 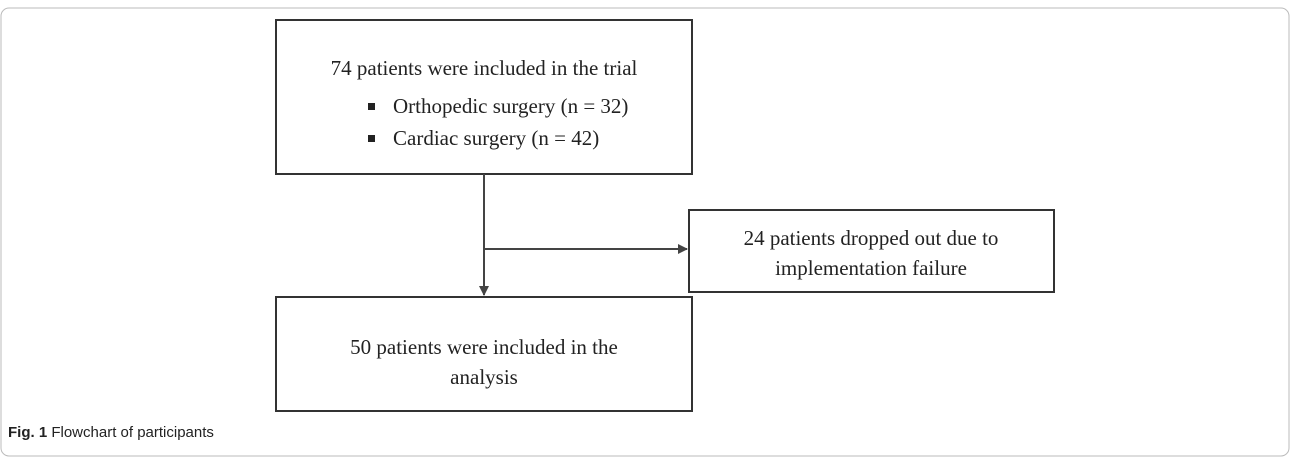 I want to click on caption-text: Flowchart of participants, so click(x=132, y=432).